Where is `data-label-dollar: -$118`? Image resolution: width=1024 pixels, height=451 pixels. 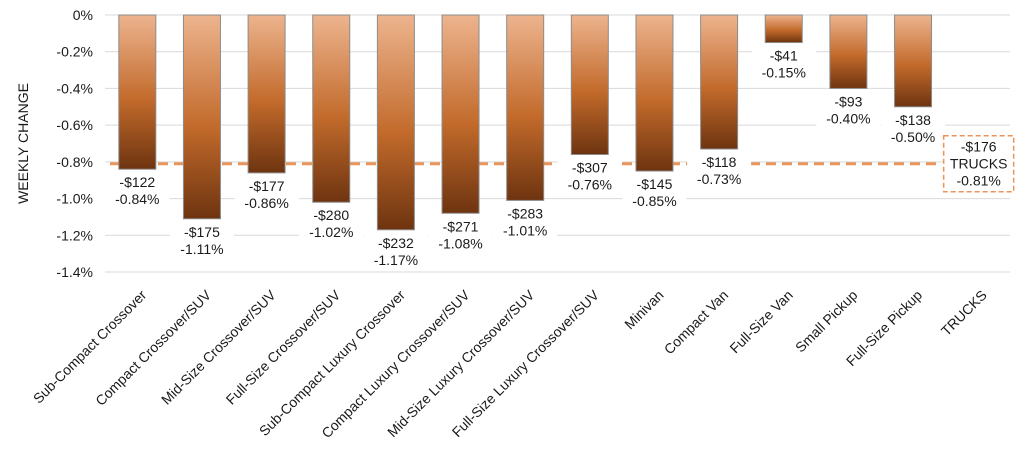 data-label-dollar: -$118 is located at coordinates (719, 162).